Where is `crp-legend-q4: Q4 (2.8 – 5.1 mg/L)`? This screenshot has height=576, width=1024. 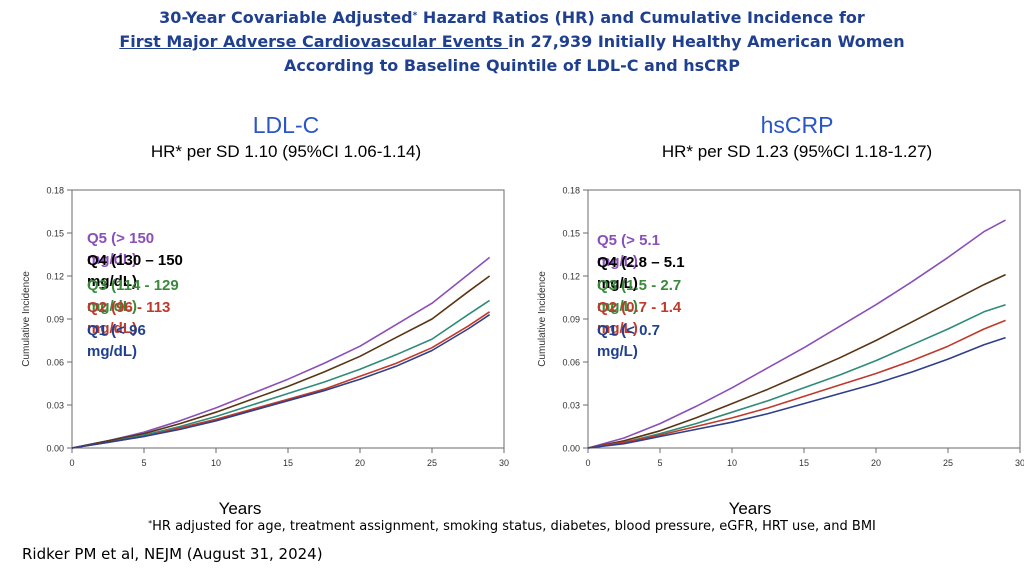 crp-legend-q4: Q4 (2.8 – 5.1 mg/L) is located at coordinates (641, 273).